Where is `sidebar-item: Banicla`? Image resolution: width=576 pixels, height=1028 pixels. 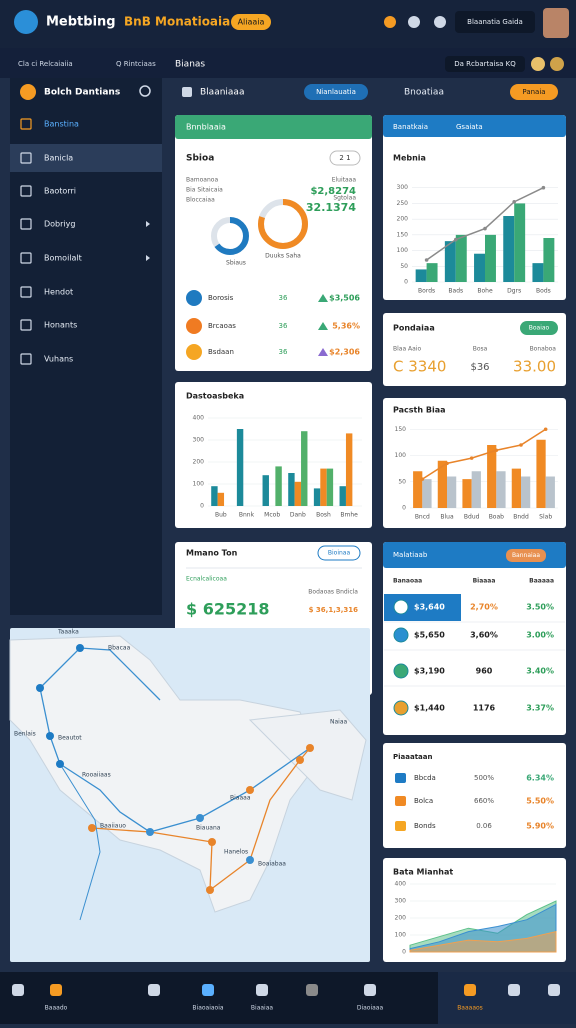 sidebar-item: Banicla is located at coordinates (58, 158).